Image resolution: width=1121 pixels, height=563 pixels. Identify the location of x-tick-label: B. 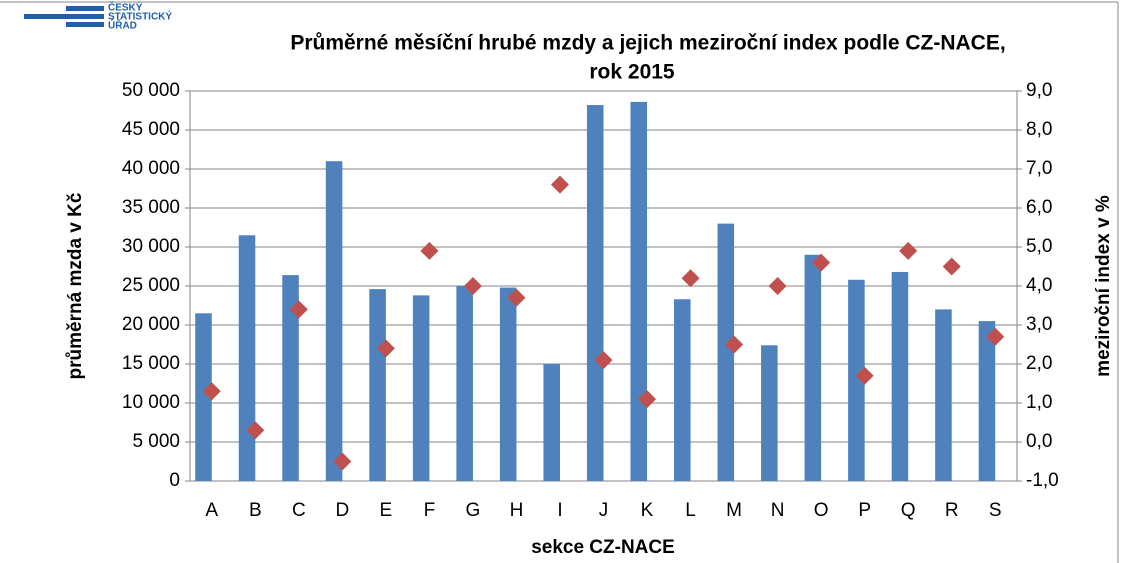
(255, 510).